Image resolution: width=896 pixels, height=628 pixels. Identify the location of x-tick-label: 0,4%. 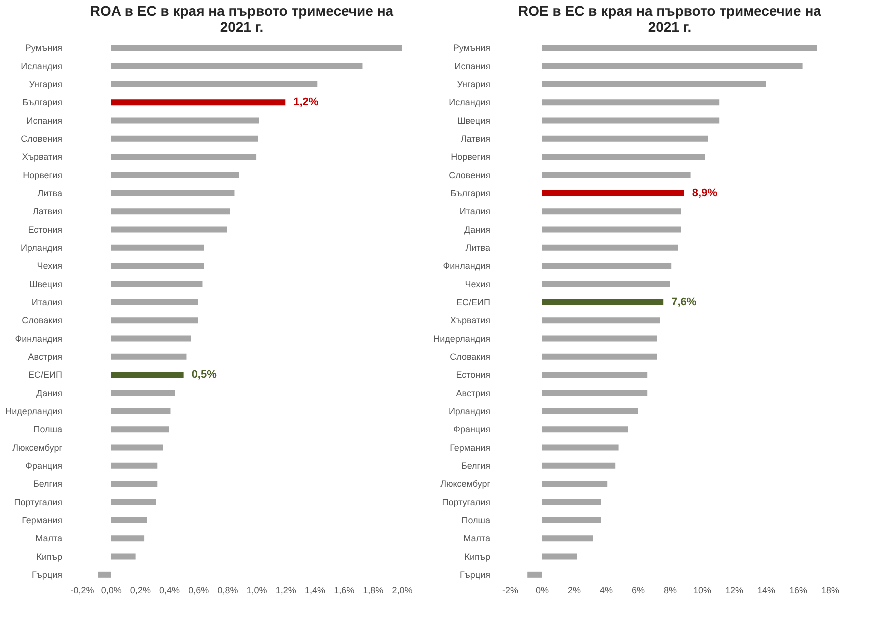
(170, 591).